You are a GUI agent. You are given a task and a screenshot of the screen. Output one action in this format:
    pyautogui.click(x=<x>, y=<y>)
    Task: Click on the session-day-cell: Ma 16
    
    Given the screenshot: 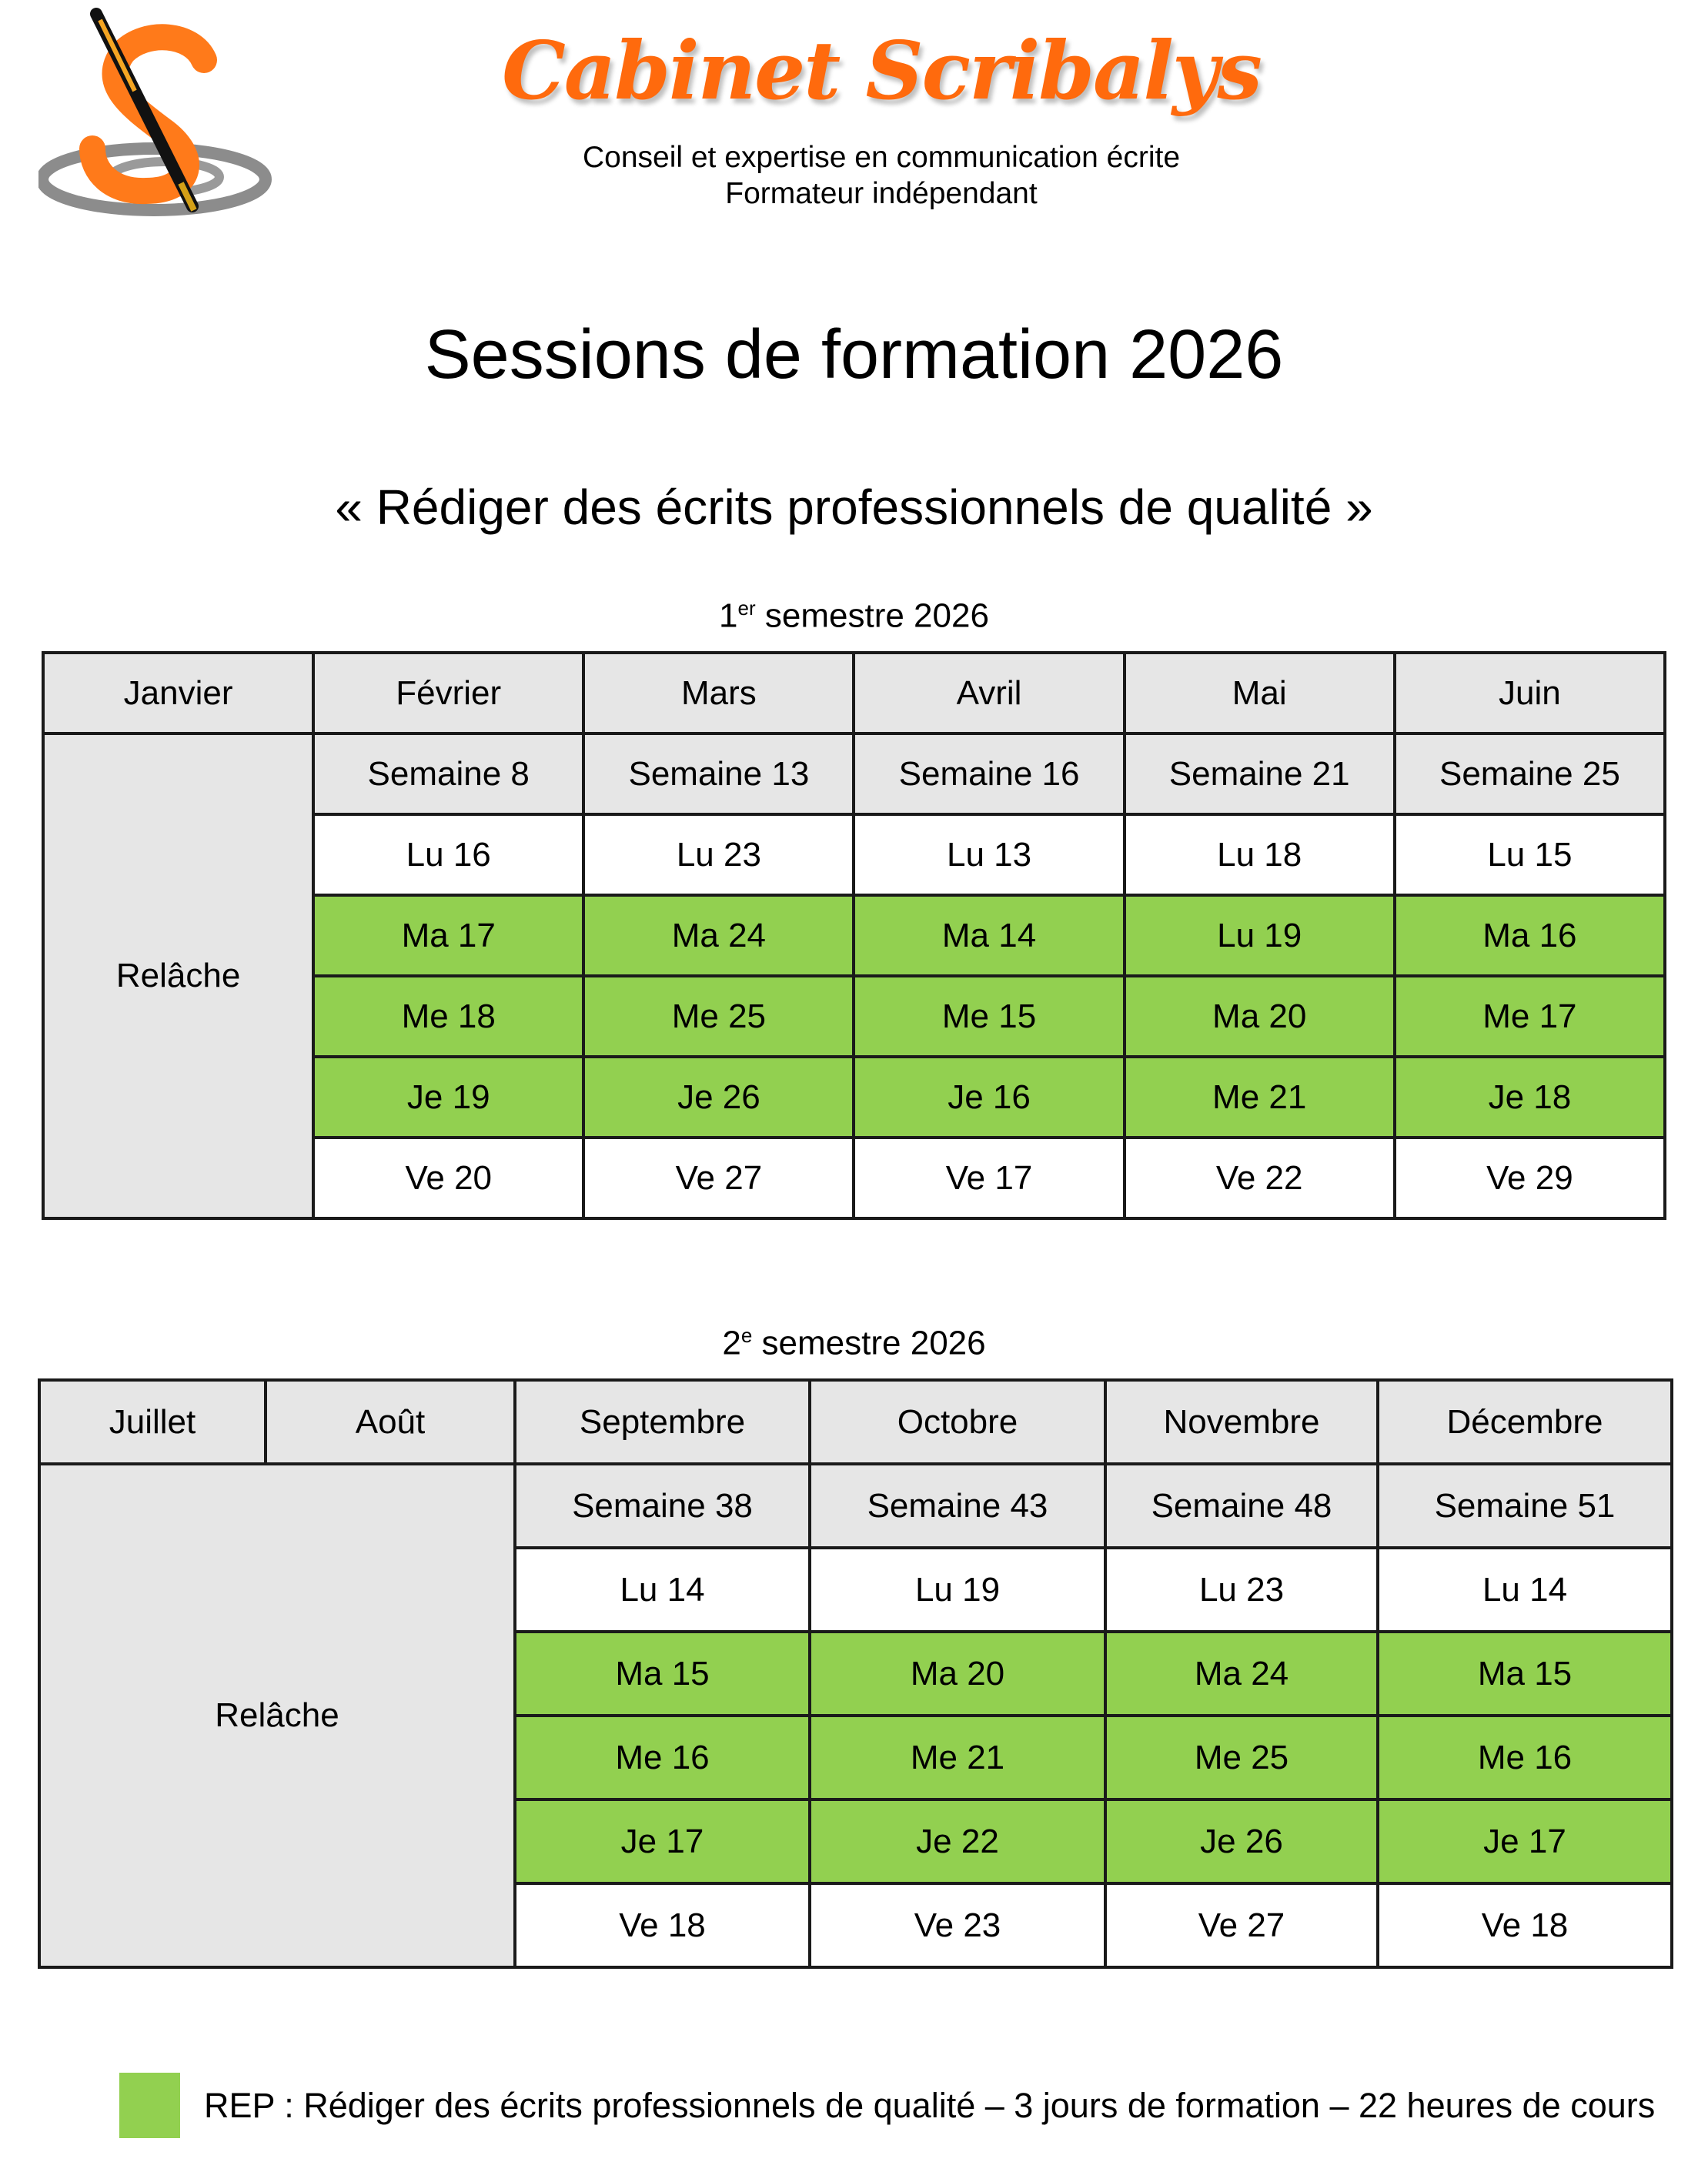 What is the action you would take?
    pyautogui.click(x=1529, y=936)
    